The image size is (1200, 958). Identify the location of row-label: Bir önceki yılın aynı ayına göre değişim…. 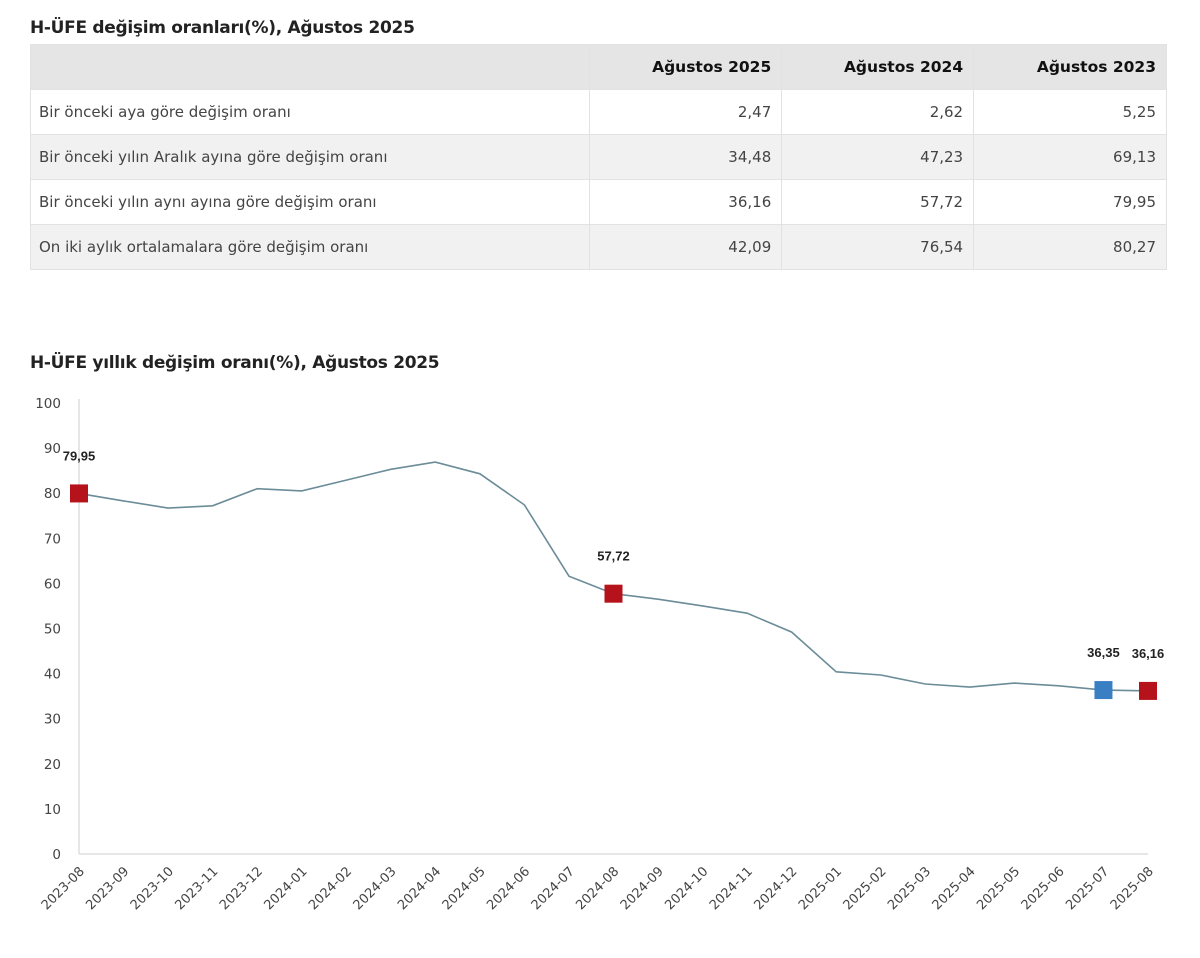
(310, 202).